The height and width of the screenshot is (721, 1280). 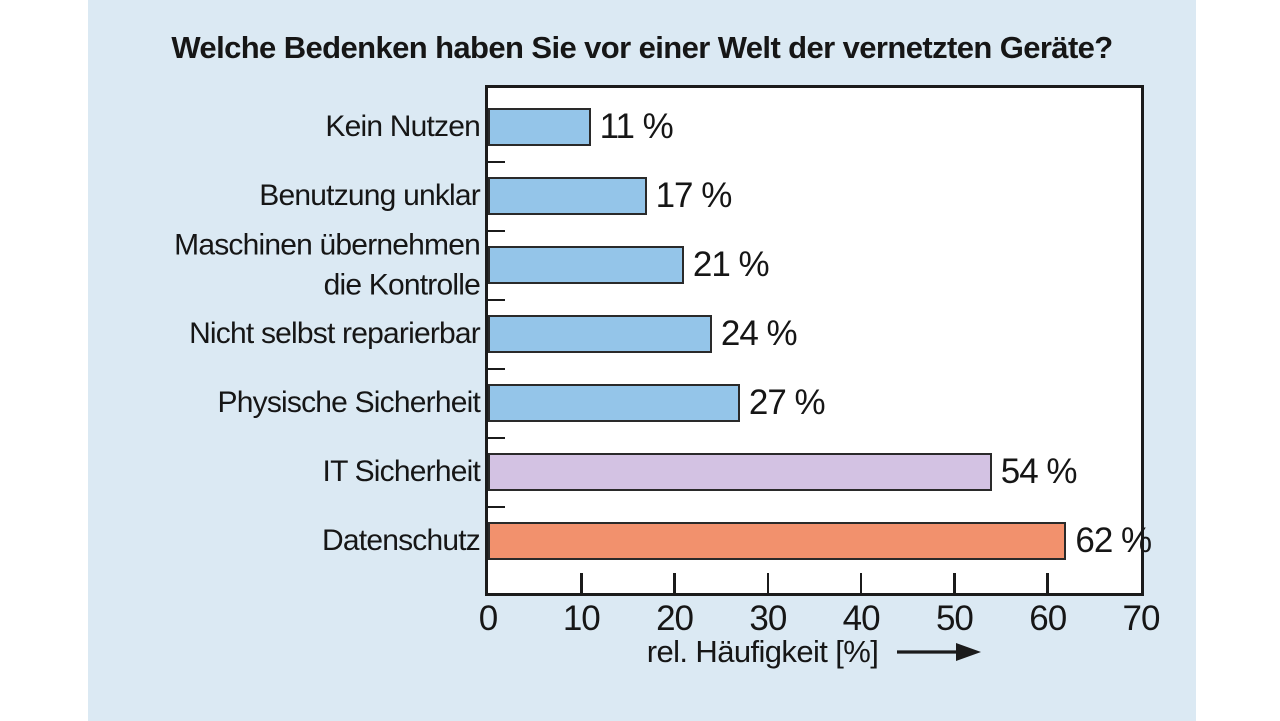 What do you see at coordinates (401, 472) in the screenshot?
I see `category-label: IT Sicherheit` at bounding box center [401, 472].